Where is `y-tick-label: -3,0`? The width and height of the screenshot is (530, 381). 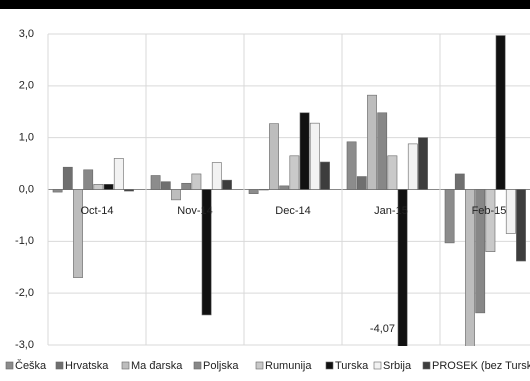 y-tick-label: -3,0 is located at coordinates (24, 345).